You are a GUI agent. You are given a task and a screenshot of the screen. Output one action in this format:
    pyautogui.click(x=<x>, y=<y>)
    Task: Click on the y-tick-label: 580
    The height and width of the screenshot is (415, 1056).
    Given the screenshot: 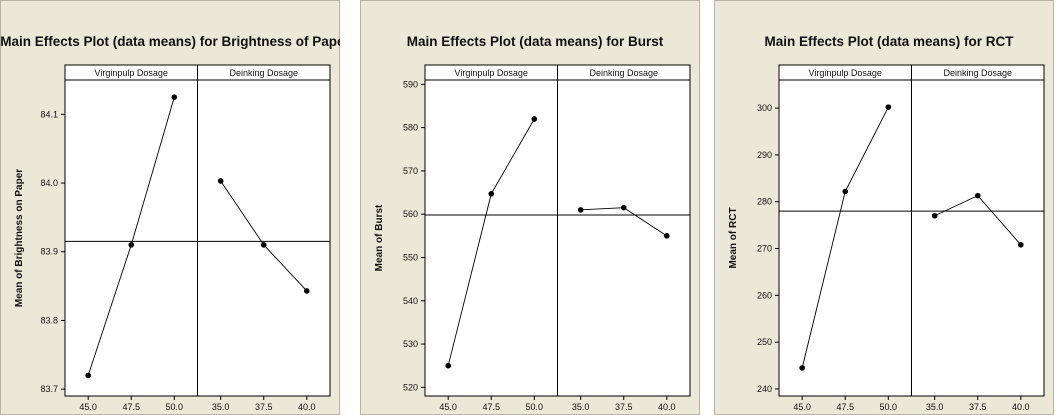 What is the action you would take?
    pyautogui.click(x=410, y=128)
    